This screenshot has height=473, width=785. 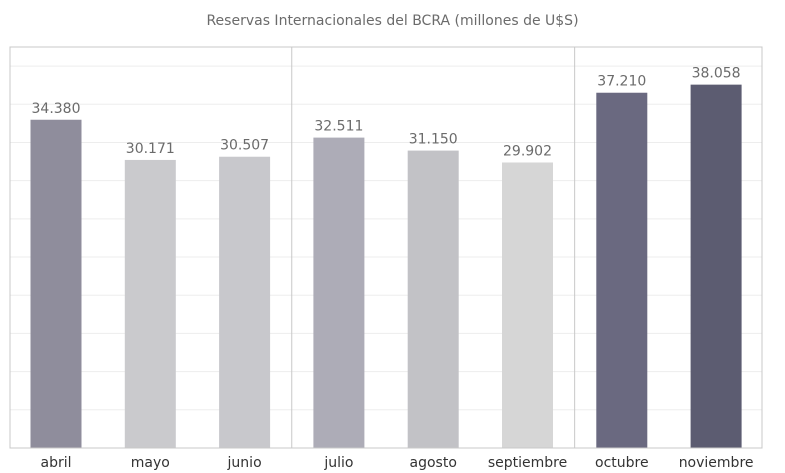 I want to click on x-tick-label-abril: abril, so click(x=55, y=463).